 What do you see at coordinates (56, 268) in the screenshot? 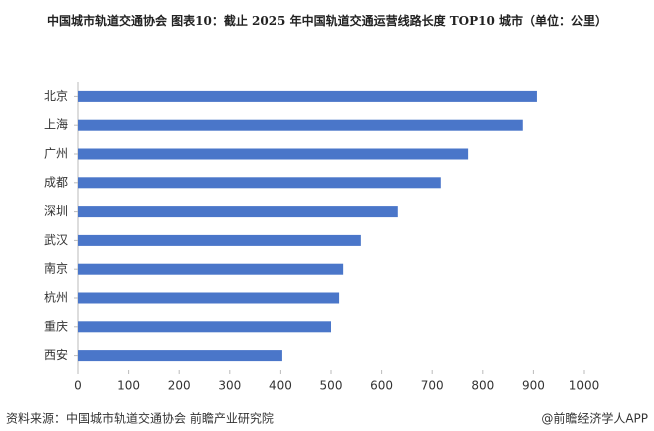
I see `y-tick-label: 南京` at bounding box center [56, 268].